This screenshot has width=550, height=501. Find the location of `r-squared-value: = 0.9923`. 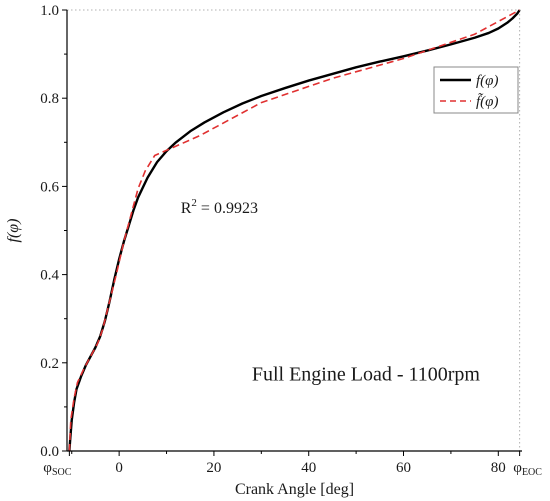

r-squared-value: = 0.9923 is located at coordinates (227, 208).